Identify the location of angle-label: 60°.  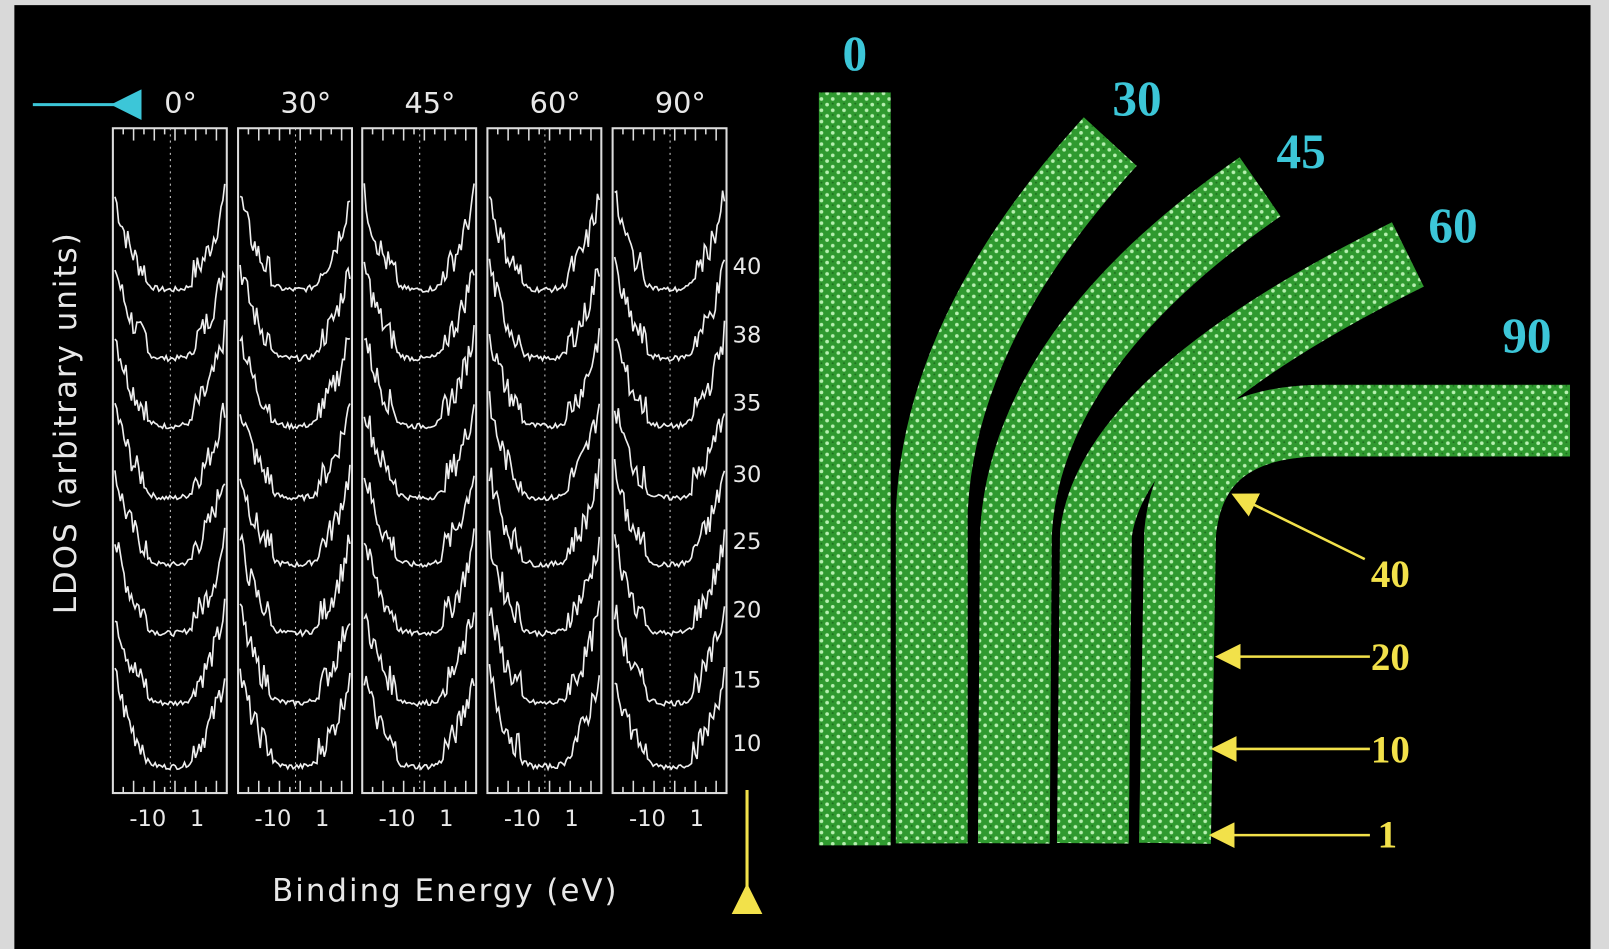
(555, 103).